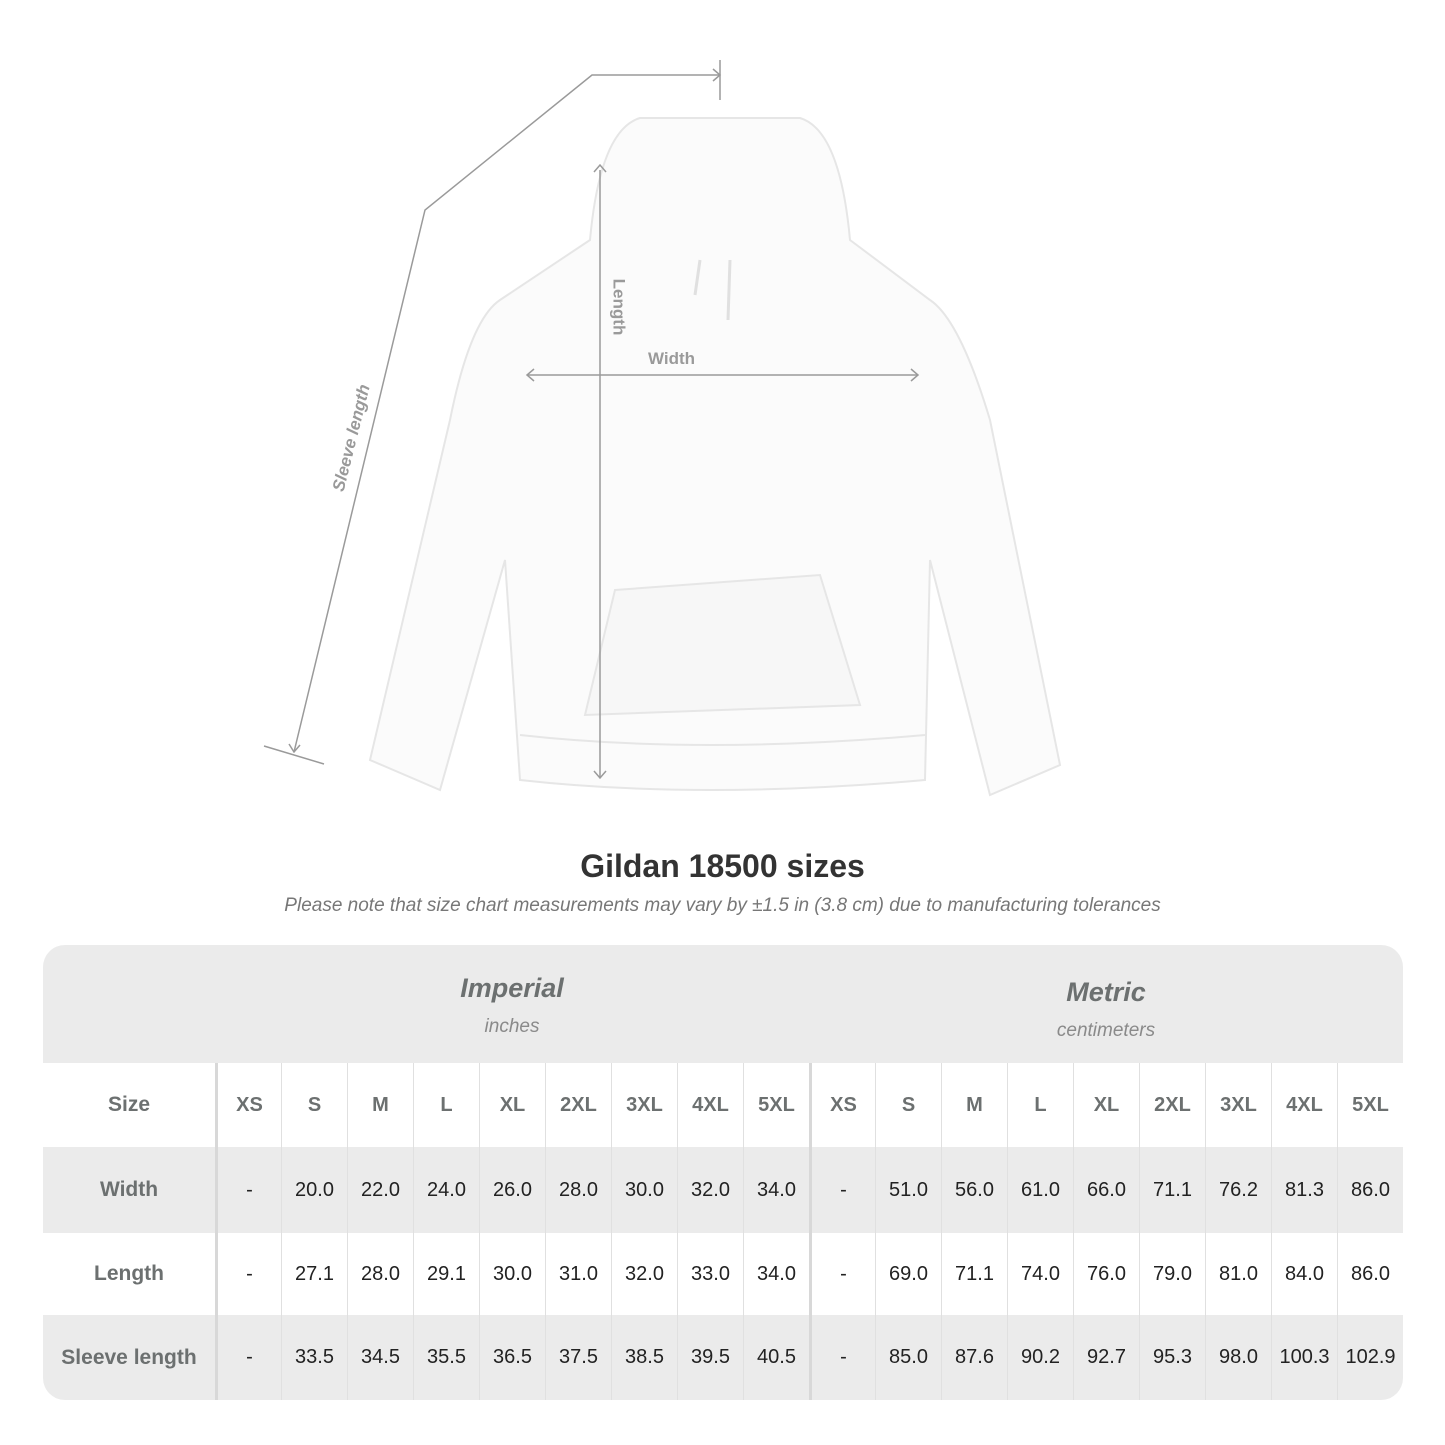 Image resolution: width=1445 pixels, height=1445 pixels. Describe the element at coordinates (1106, 1190) in the screenshot. I see `value-cell: 66.0` at that location.